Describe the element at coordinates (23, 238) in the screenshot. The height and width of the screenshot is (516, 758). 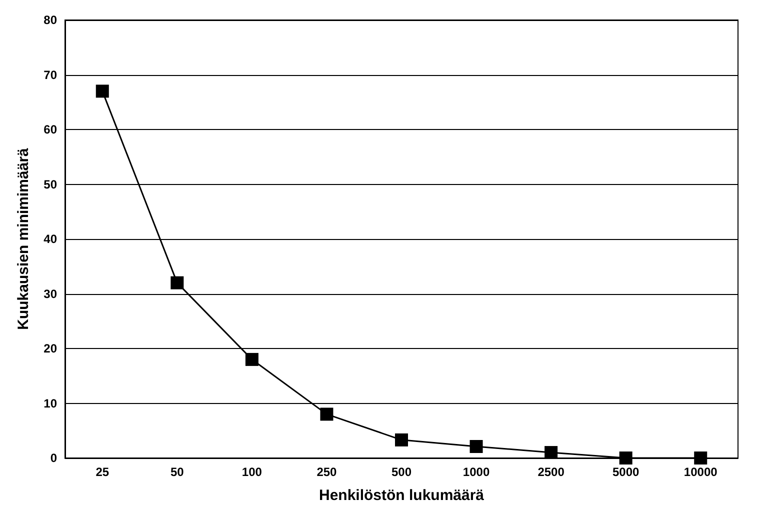
I see `y-axis-title: Kuukausien minimimäärä` at that location.